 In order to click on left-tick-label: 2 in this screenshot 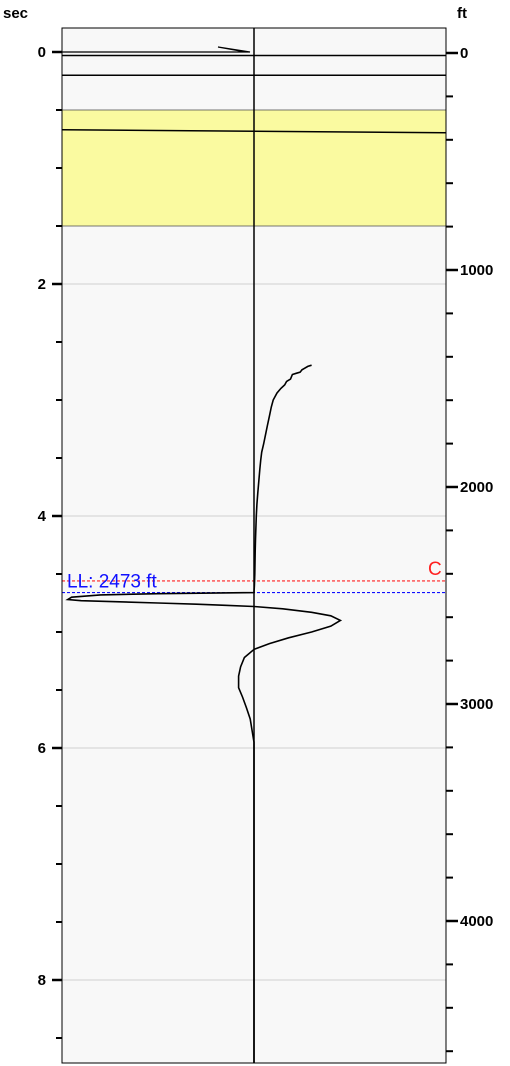, I will do `click(42, 284)`.